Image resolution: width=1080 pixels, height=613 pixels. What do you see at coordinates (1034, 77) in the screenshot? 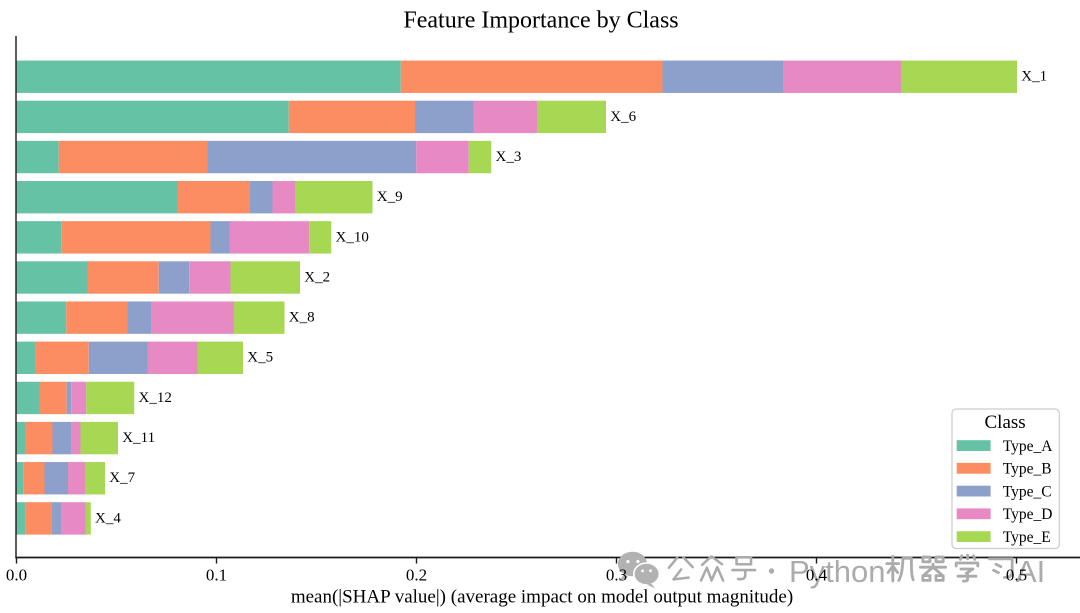
I see `svg-text: X_1` at bounding box center [1034, 77].